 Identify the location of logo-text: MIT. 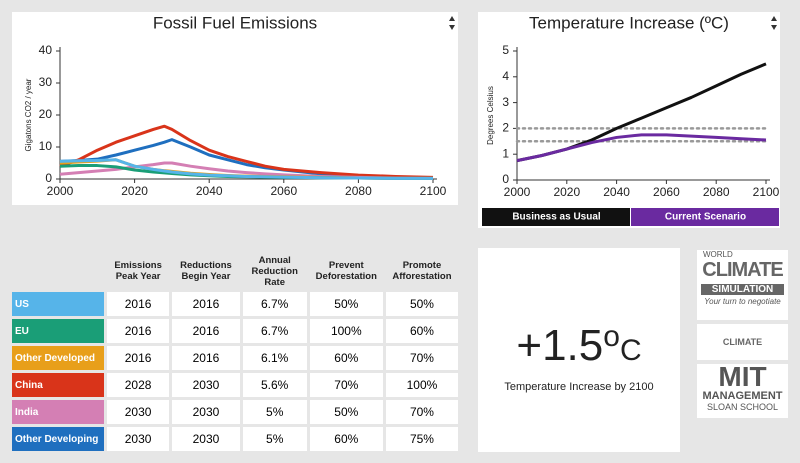
(742, 376).